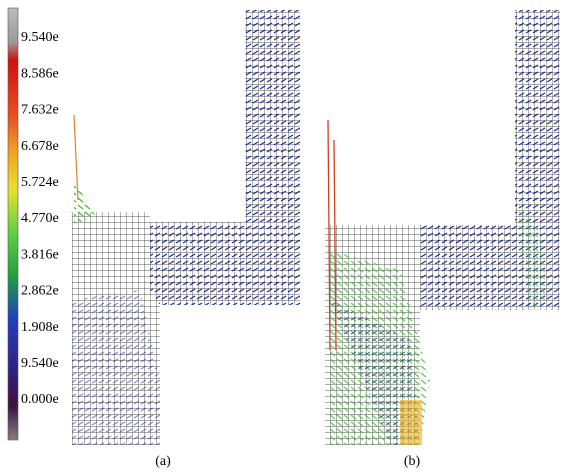 The image size is (568, 474). I want to click on colorbar-label: 3.816e, so click(40, 254).